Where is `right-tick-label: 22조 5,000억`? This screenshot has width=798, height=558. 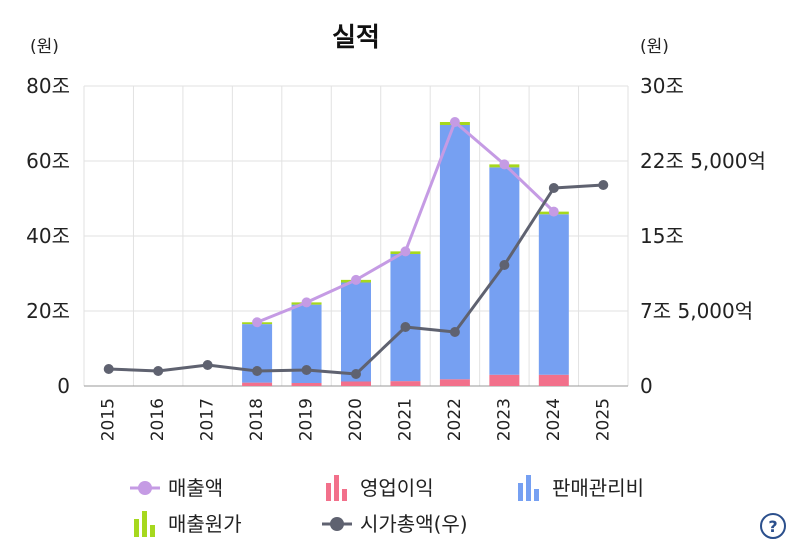 right-tick-label: 22조 5,000억 is located at coordinates (703, 161).